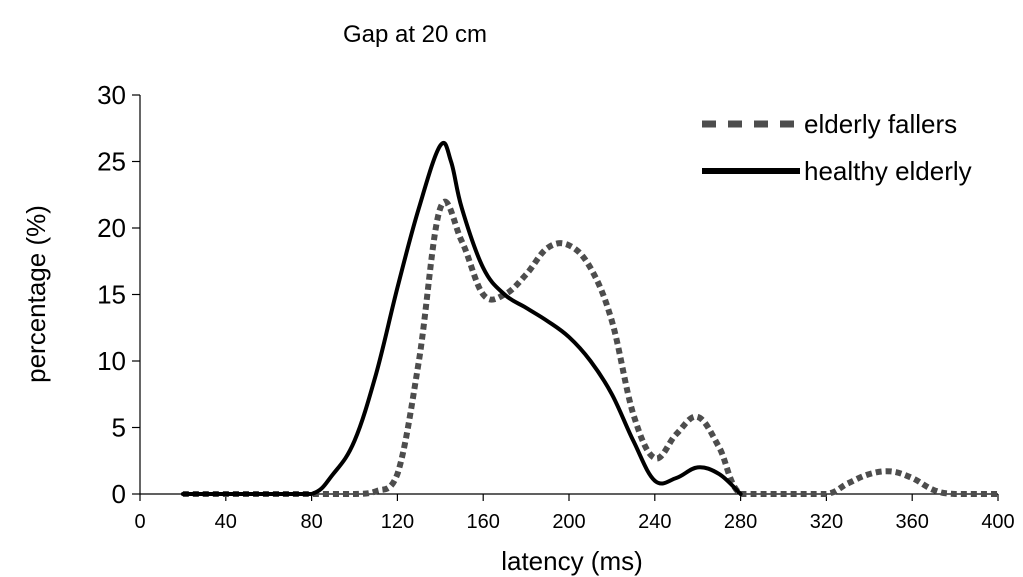 The width and height of the screenshot is (1023, 577). What do you see at coordinates (311, 522) in the screenshot?
I see `x-tick-label: 80` at bounding box center [311, 522].